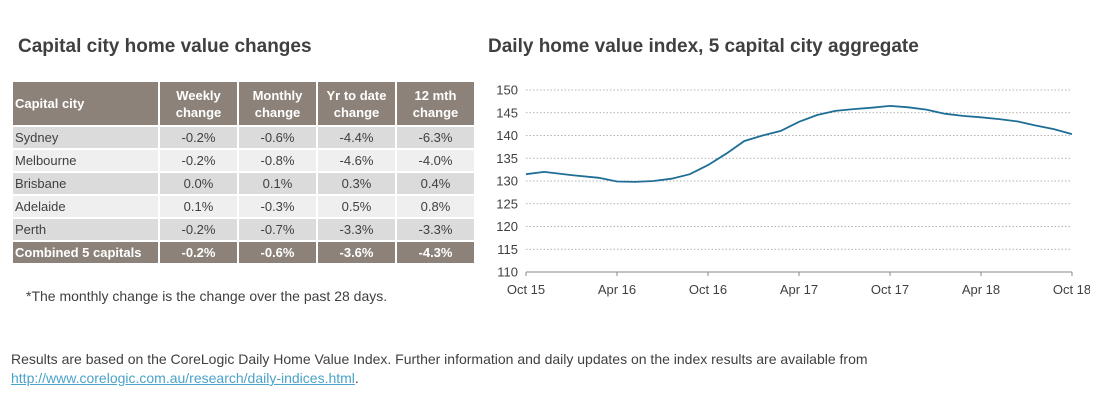 Image resolution: width=1097 pixels, height=401 pixels. Describe the element at coordinates (277, 160) in the screenshot. I see `cell-monthly: -0.8%` at that location.